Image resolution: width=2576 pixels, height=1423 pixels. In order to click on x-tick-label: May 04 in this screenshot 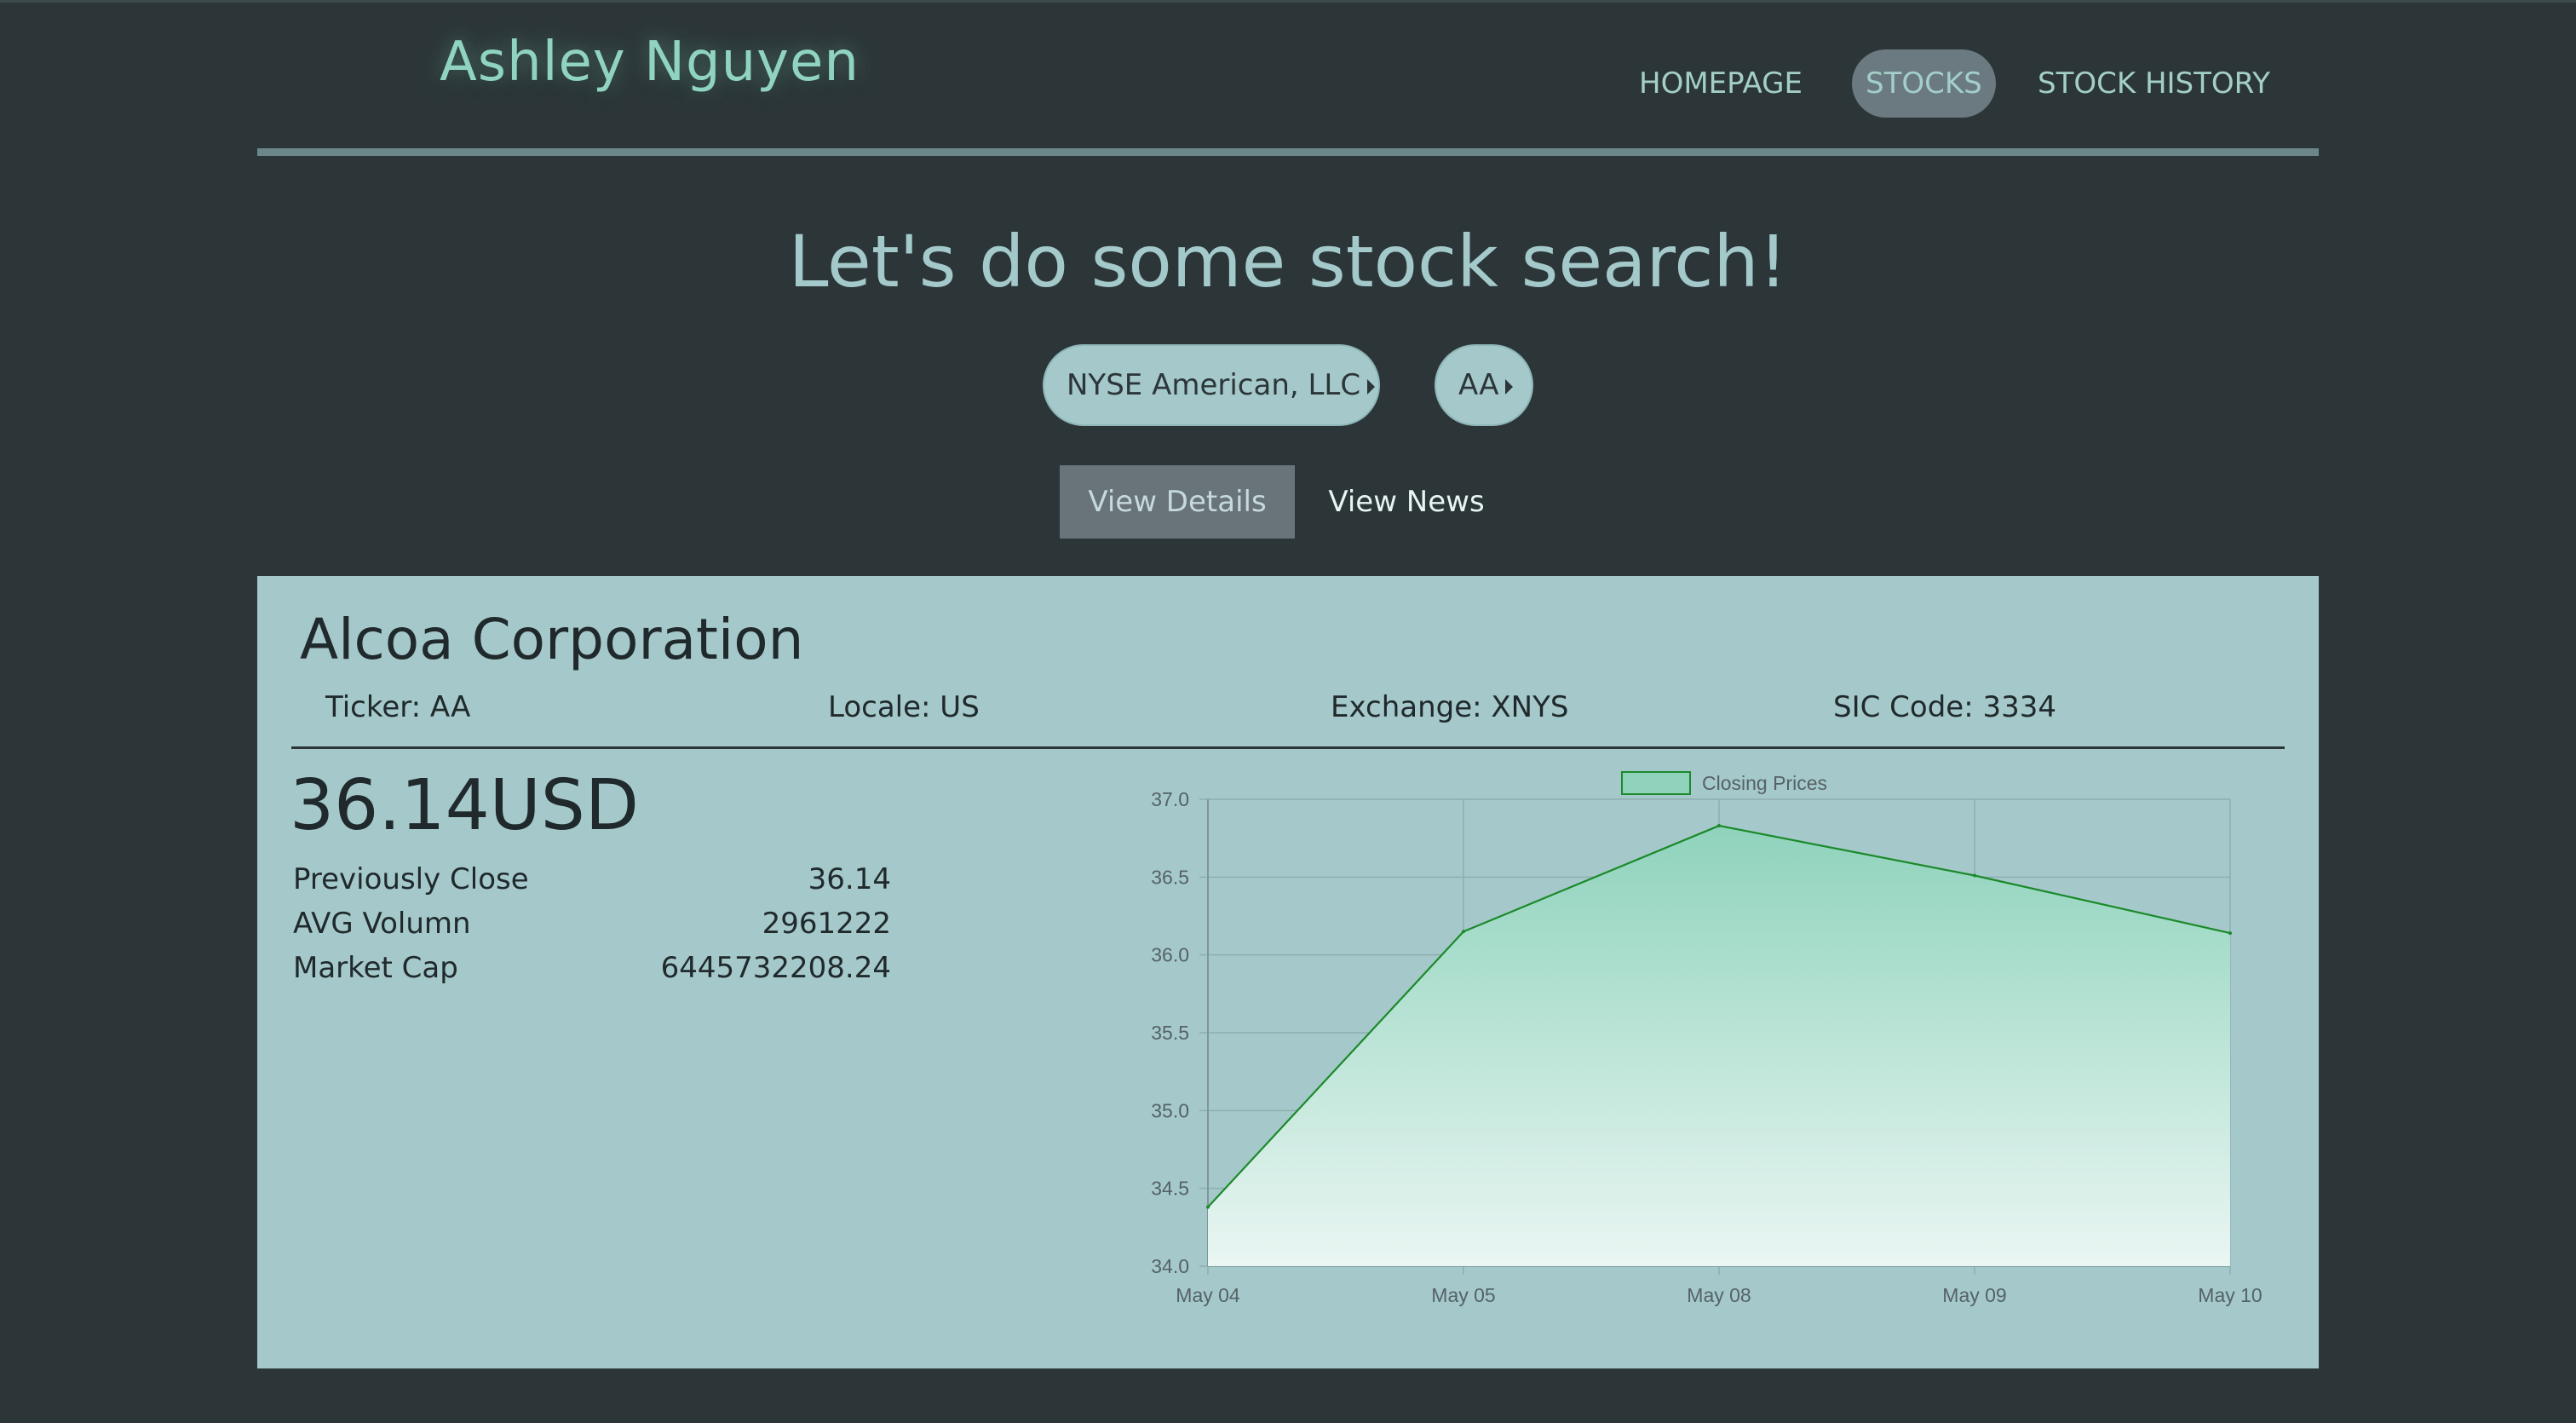, I will do `click(1208, 1295)`.